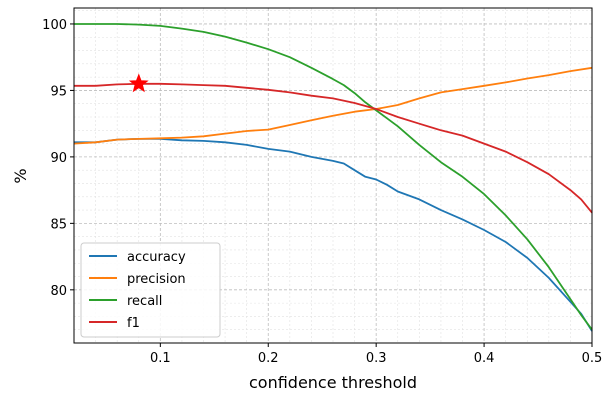 The width and height of the screenshot is (616, 394). What do you see at coordinates (268, 358) in the screenshot?
I see `x-tick-label: 0.2` at bounding box center [268, 358].